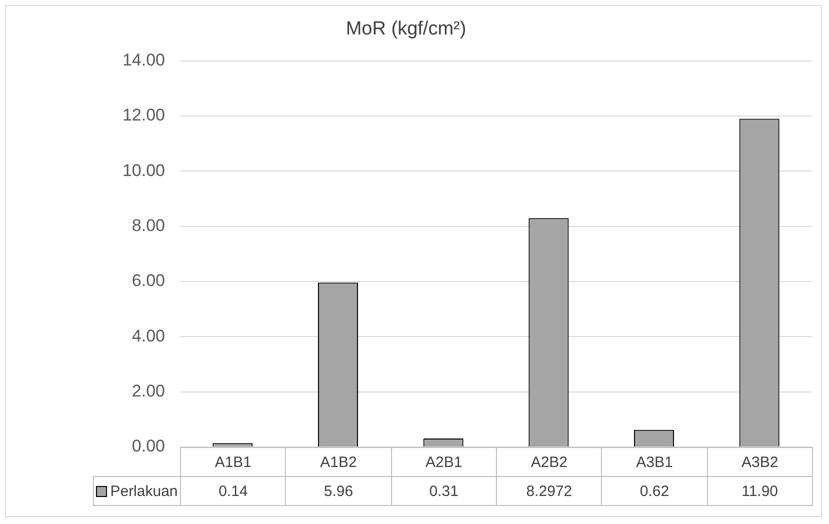 The width and height of the screenshot is (829, 524). I want to click on y-tick-label: 14.00, so click(143, 60).